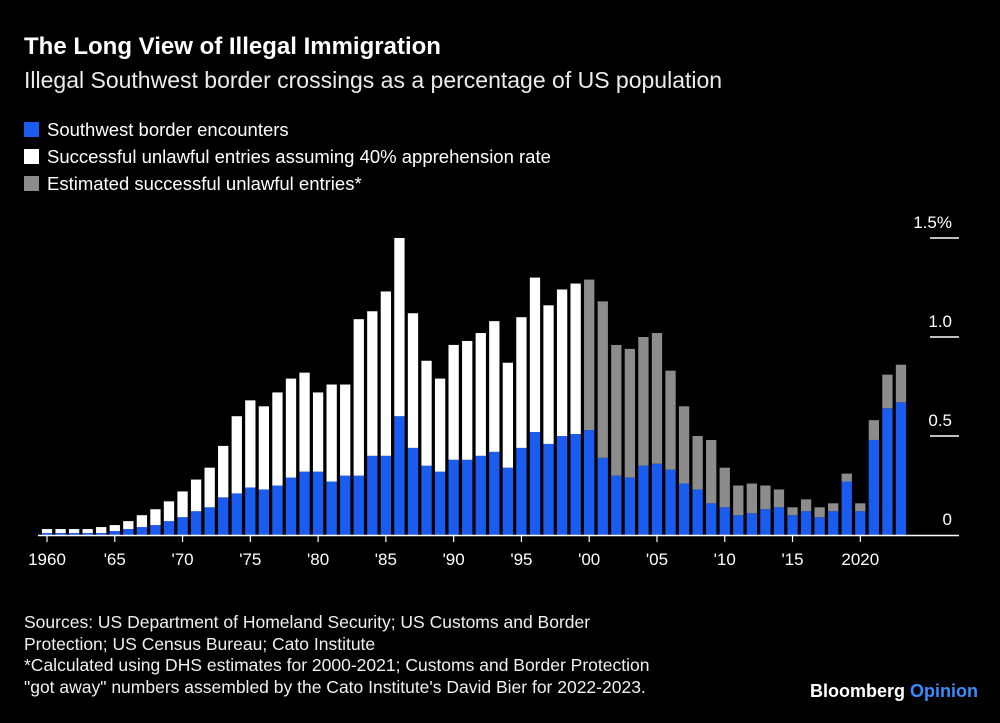 The width and height of the screenshot is (1000, 723). Describe the element at coordinates (630, 506) in the screenshot. I see `bar-encounters-2003` at that location.